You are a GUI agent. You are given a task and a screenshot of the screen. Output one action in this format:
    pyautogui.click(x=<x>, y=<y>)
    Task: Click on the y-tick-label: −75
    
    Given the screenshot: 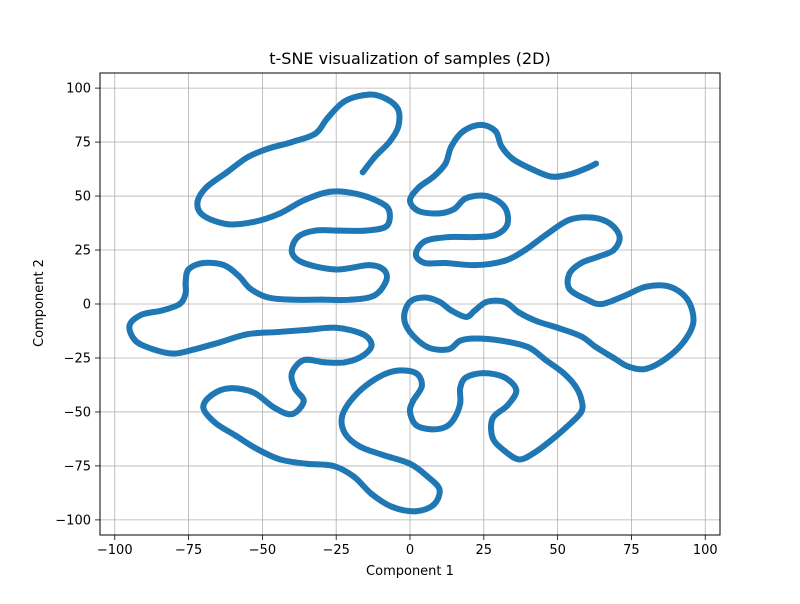 What is the action you would take?
    pyautogui.click(x=77, y=466)
    